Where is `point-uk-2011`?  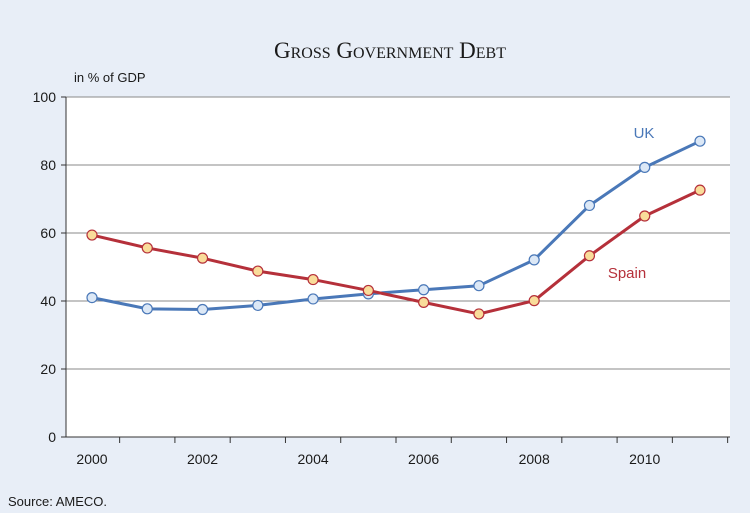 point-uk-2011 is located at coordinates (700, 141).